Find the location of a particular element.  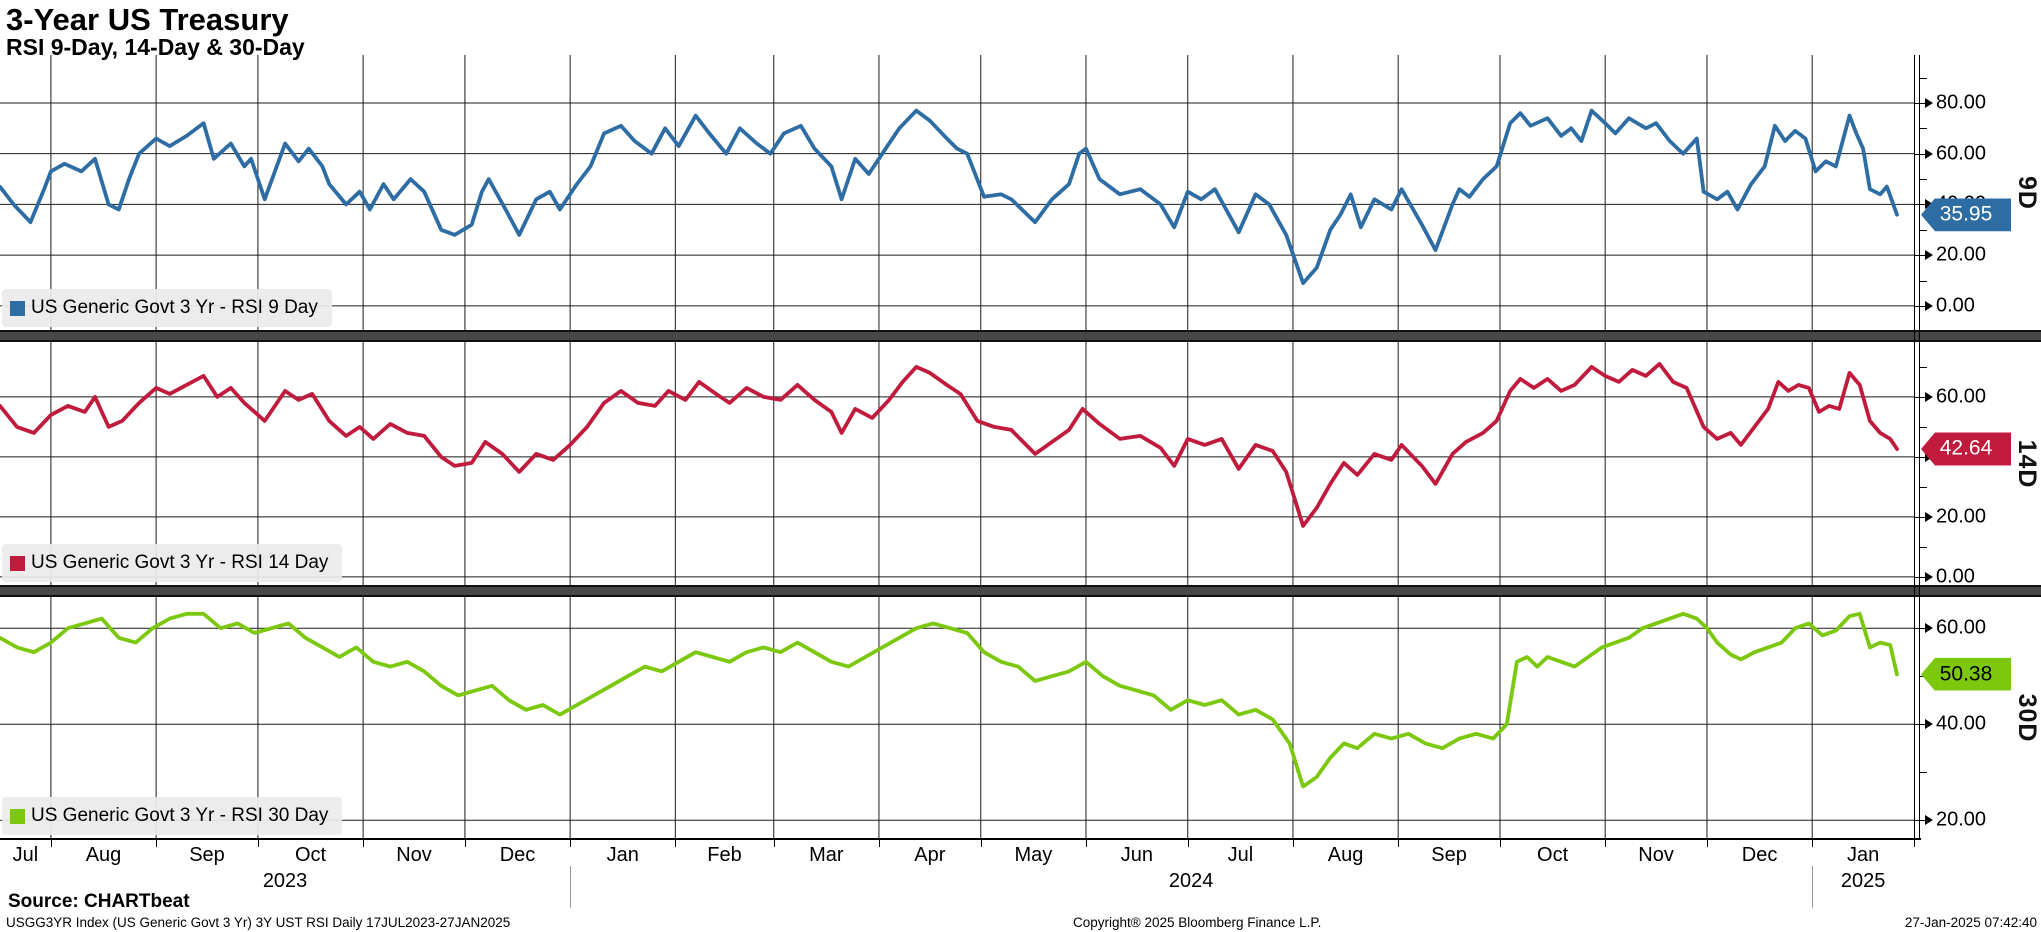

x-tick-right-edge is located at coordinates (1914, 842).